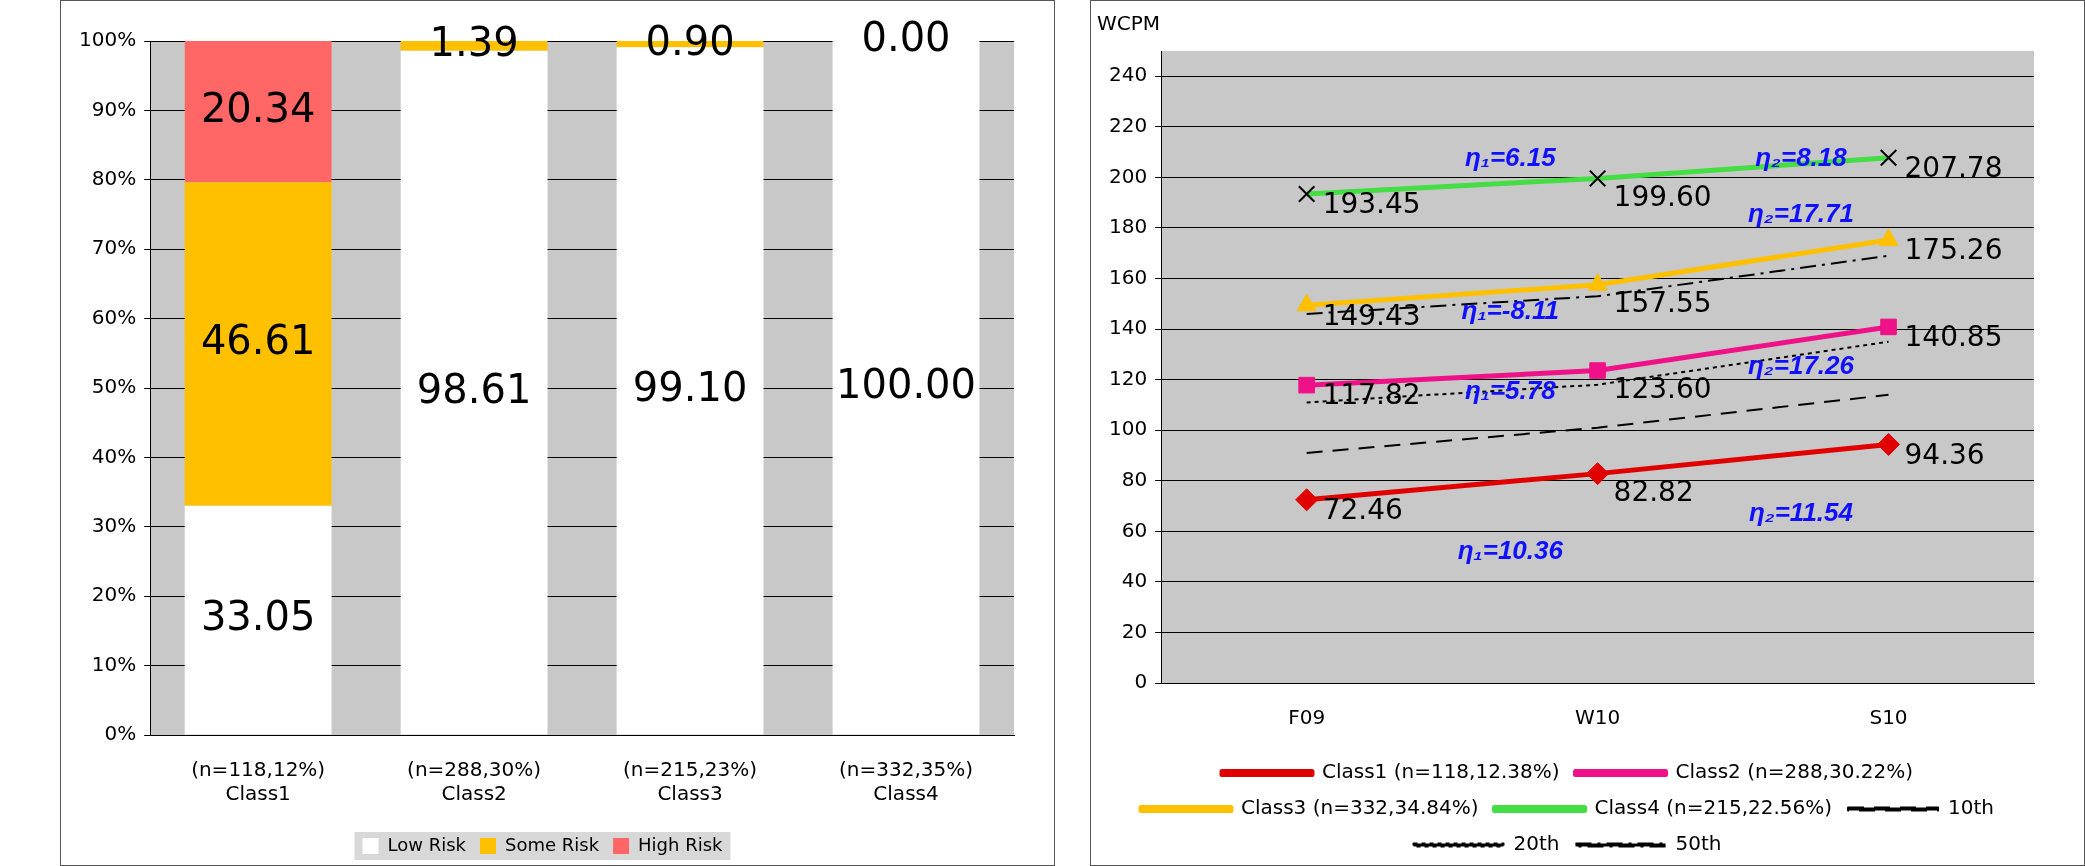  I want to click on legend-label: Some Risk, so click(552, 844).